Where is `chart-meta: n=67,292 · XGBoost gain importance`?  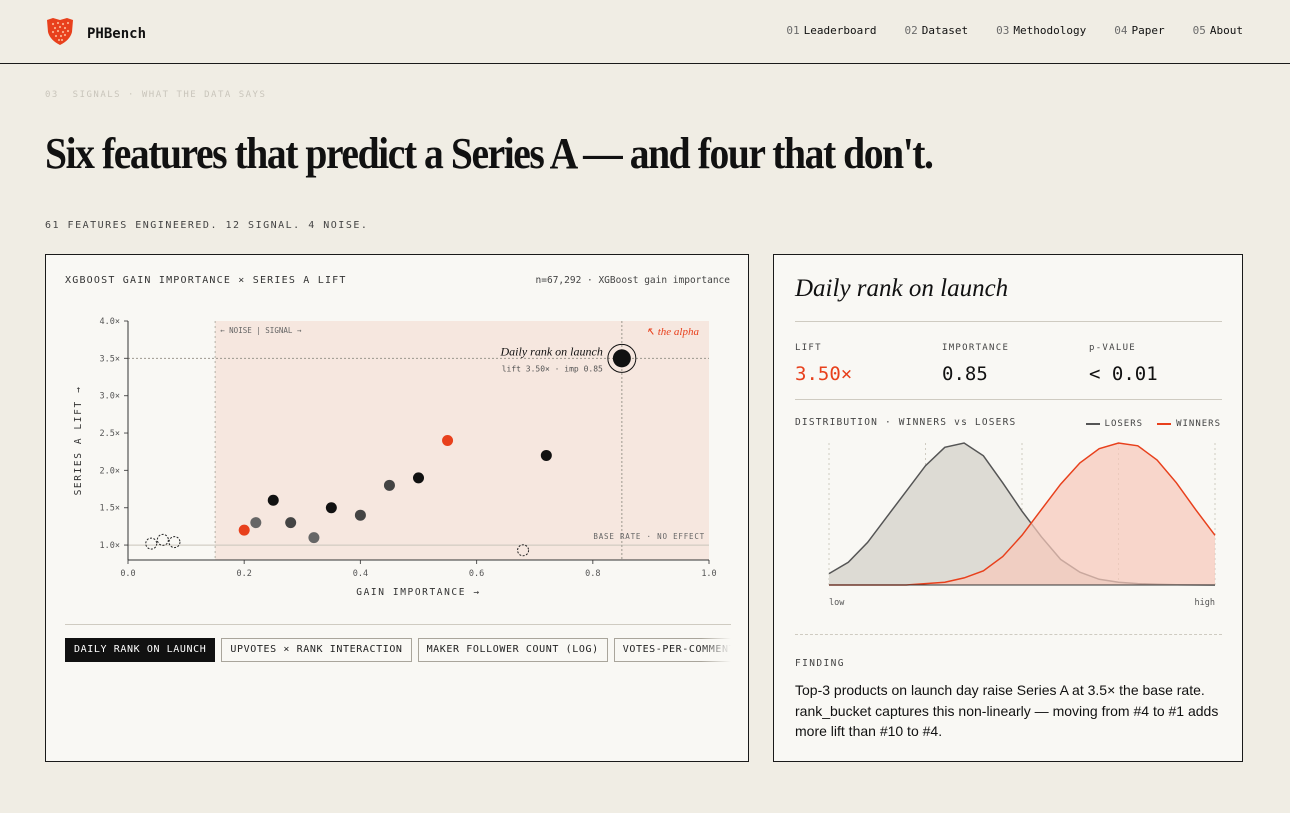 chart-meta: n=67,292 · XGBoost gain importance is located at coordinates (632, 280).